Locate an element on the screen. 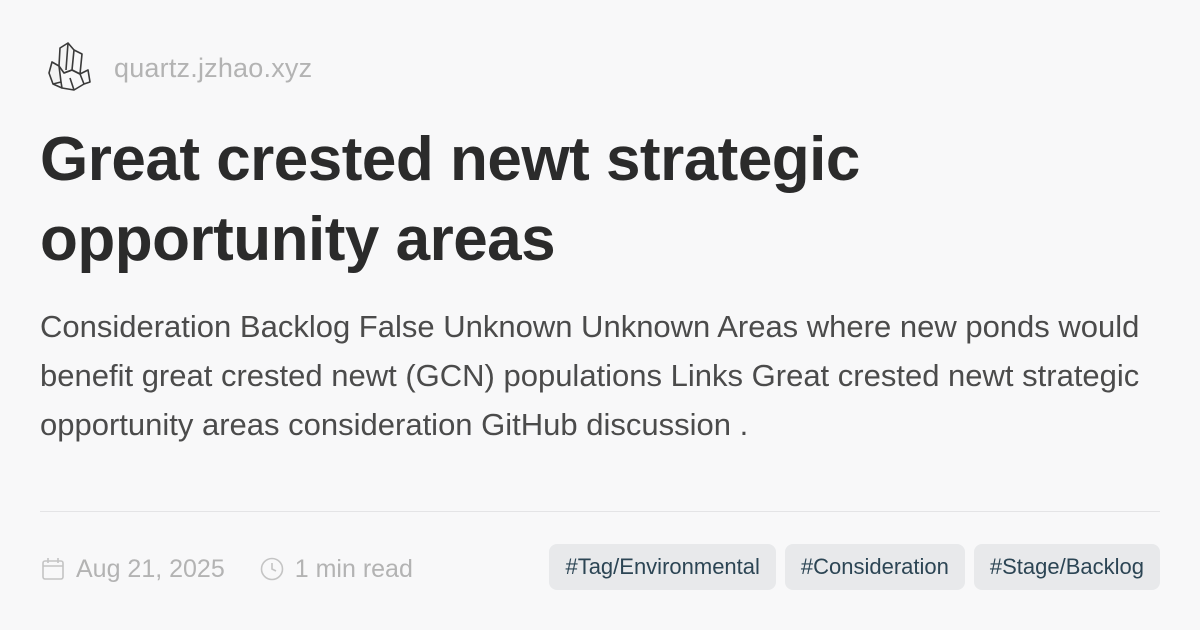 This screenshot has width=1200, height=630. clock-icon is located at coordinates (272, 569).